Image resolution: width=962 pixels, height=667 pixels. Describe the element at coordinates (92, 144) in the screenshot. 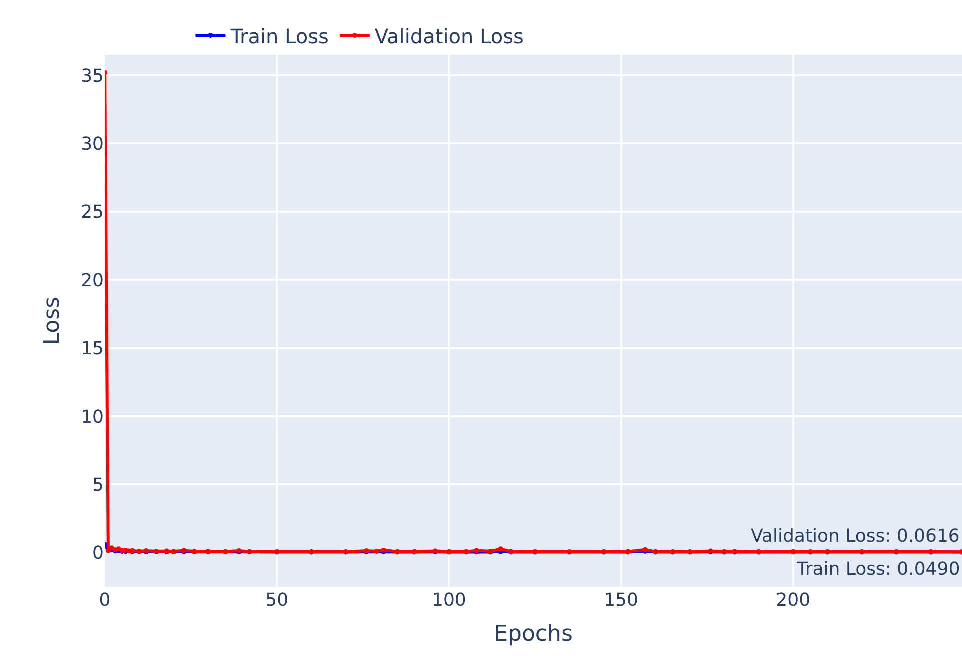

I see `y-tick-label: 30` at that location.